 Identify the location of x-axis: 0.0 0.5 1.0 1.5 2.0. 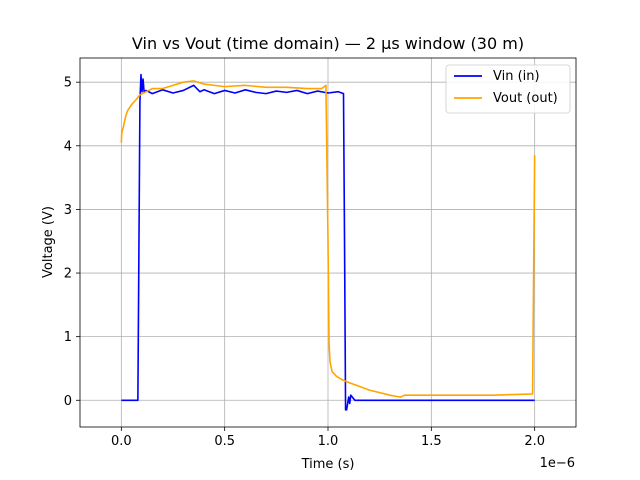
(328, 438).